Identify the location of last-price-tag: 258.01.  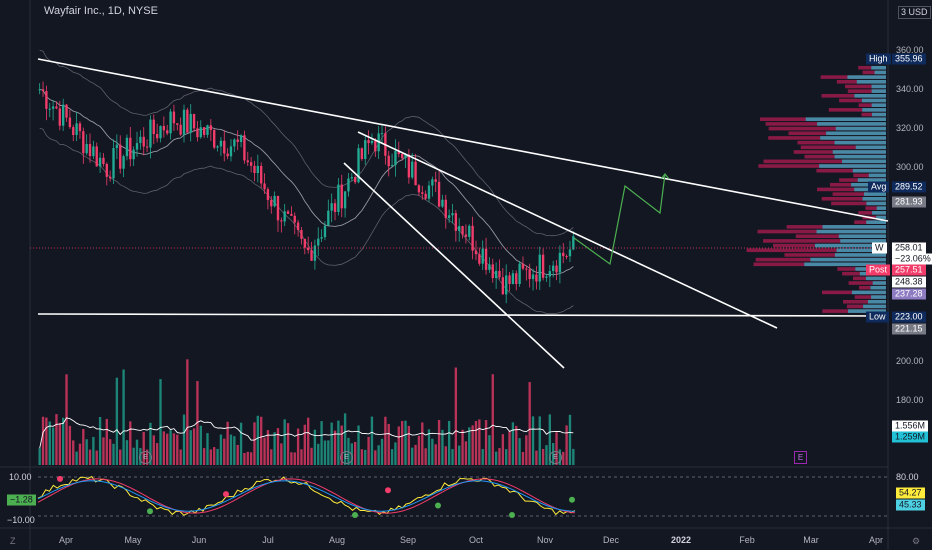
(909, 248).